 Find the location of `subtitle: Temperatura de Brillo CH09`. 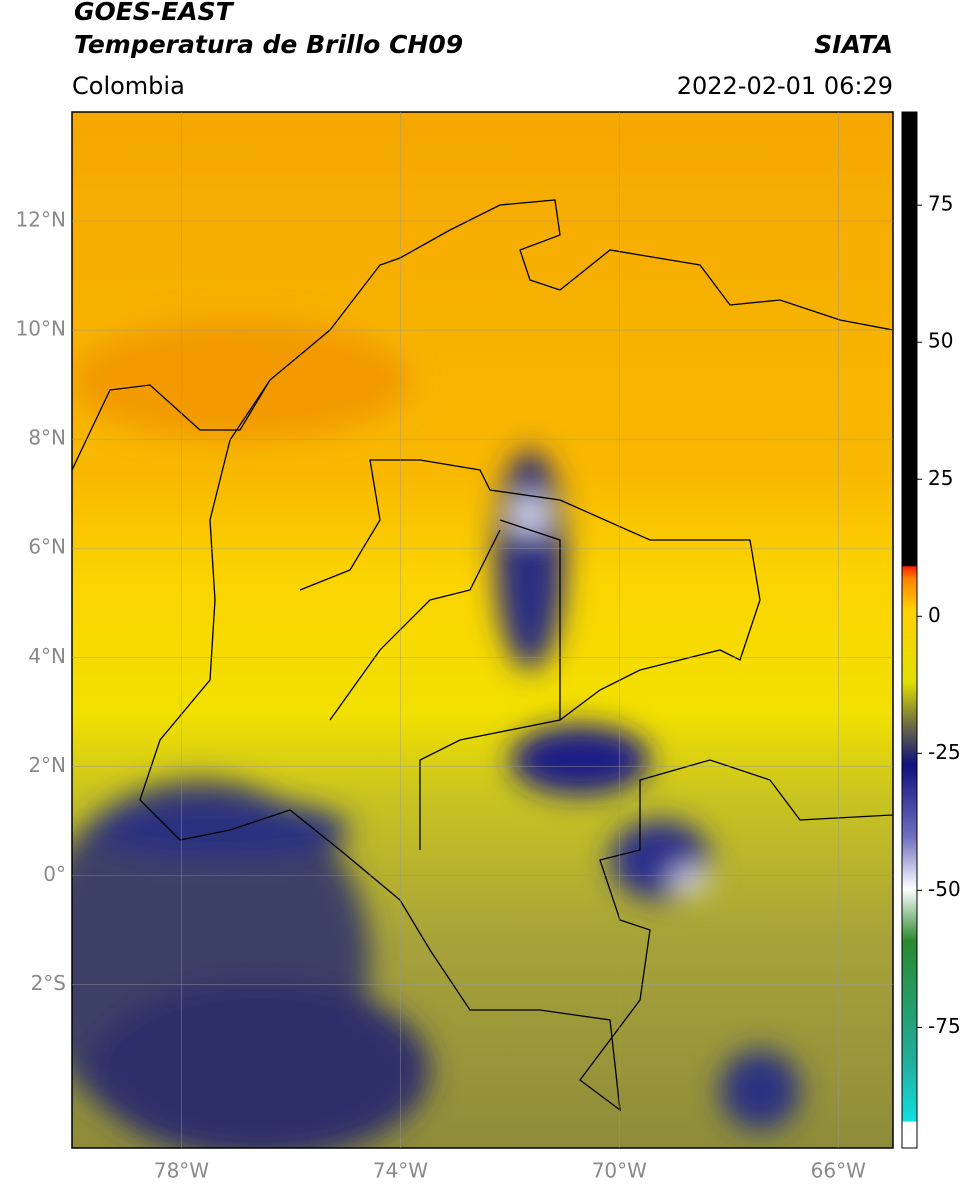

subtitle: Temperatura de Brillo CH09 is located at coordinates (268, 44).